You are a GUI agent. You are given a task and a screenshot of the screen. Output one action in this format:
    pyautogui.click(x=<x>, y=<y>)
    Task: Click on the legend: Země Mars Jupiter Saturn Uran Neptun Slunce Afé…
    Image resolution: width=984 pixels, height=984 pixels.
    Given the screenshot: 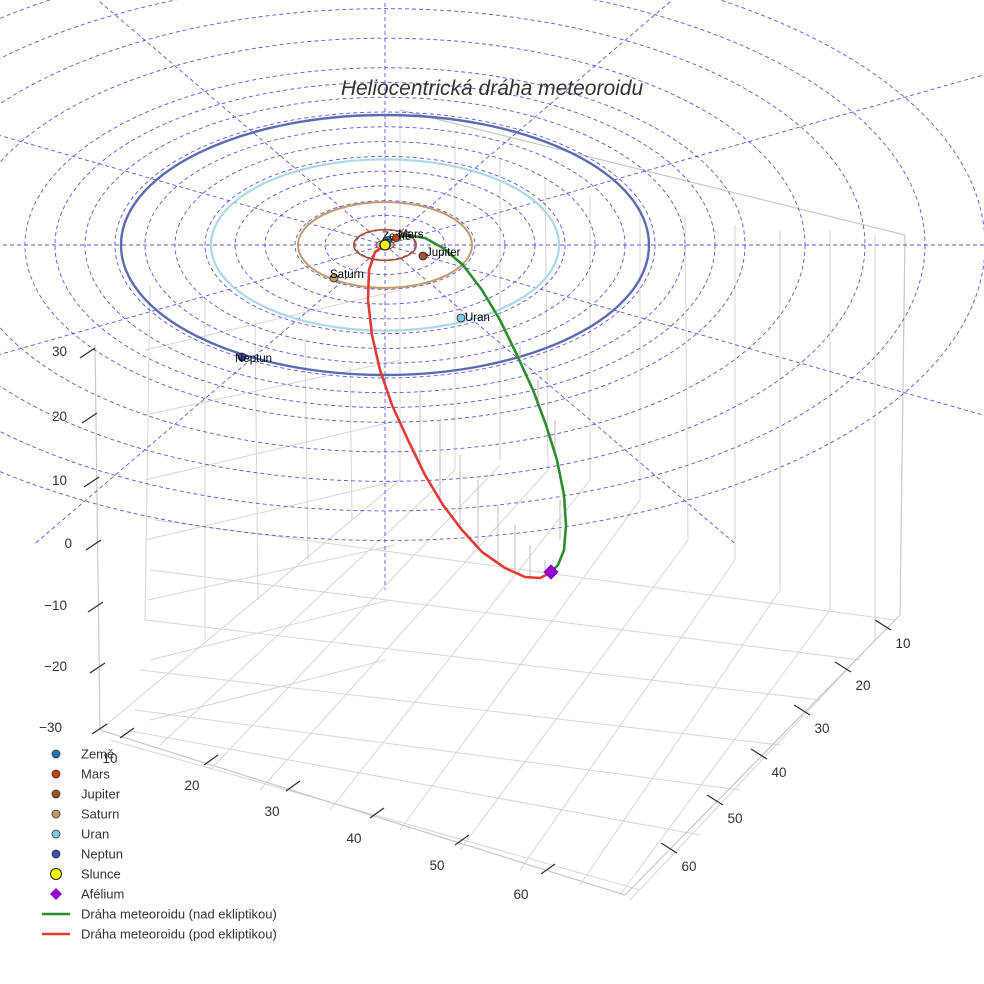 What is the action you would take?
    pyautogui.click(x=159, y=844)
    